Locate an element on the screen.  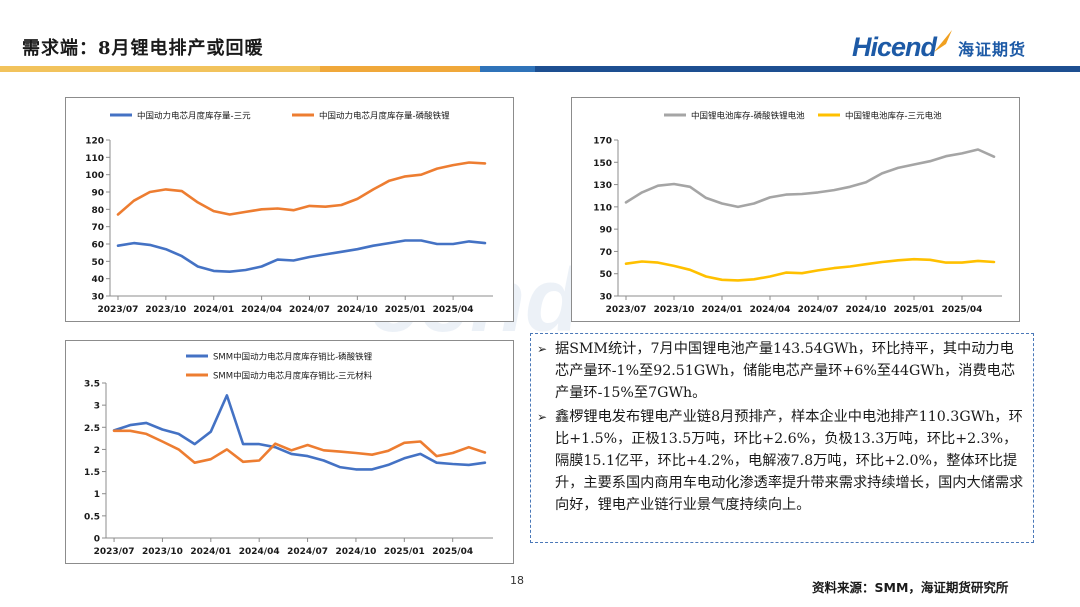
y-tick-label: 2 is located at coordinates (97, 451).